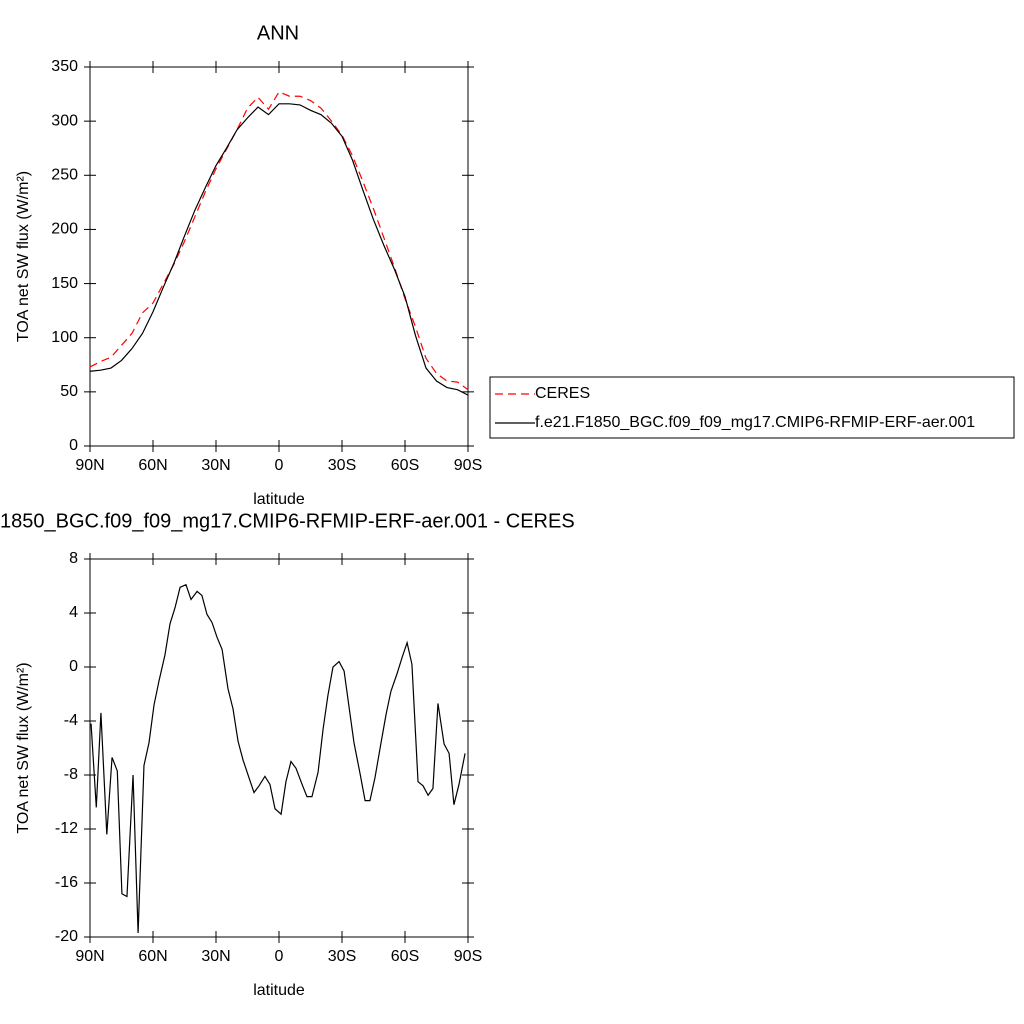  What do you see at coordinates (66, 828) in the screenshot?
I see `y-tick-label: -12` at bounding box center [66, 828].